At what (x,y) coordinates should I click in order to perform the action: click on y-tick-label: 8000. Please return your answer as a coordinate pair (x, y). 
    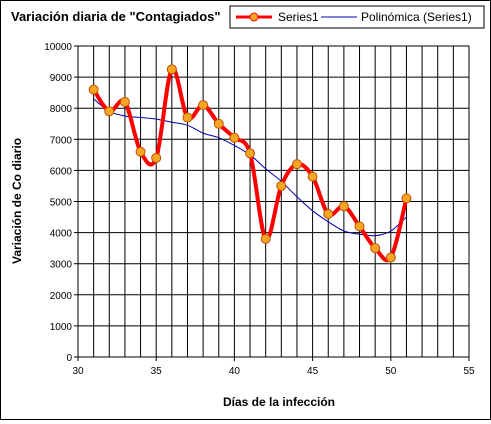
    Looking at the image, I should click on (61, 109).